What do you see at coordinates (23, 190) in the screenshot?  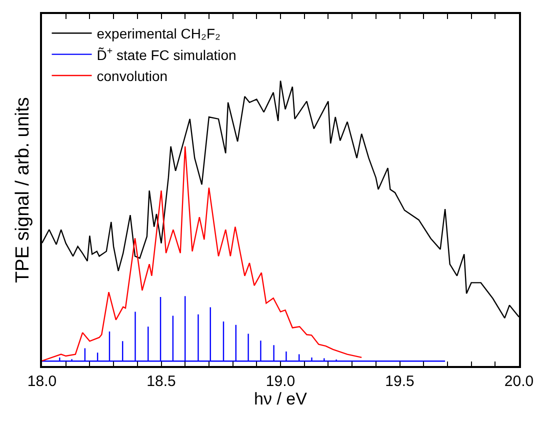 I see `y-axis-title: TPE signal / arb. units` at bounding box center [23, 190].